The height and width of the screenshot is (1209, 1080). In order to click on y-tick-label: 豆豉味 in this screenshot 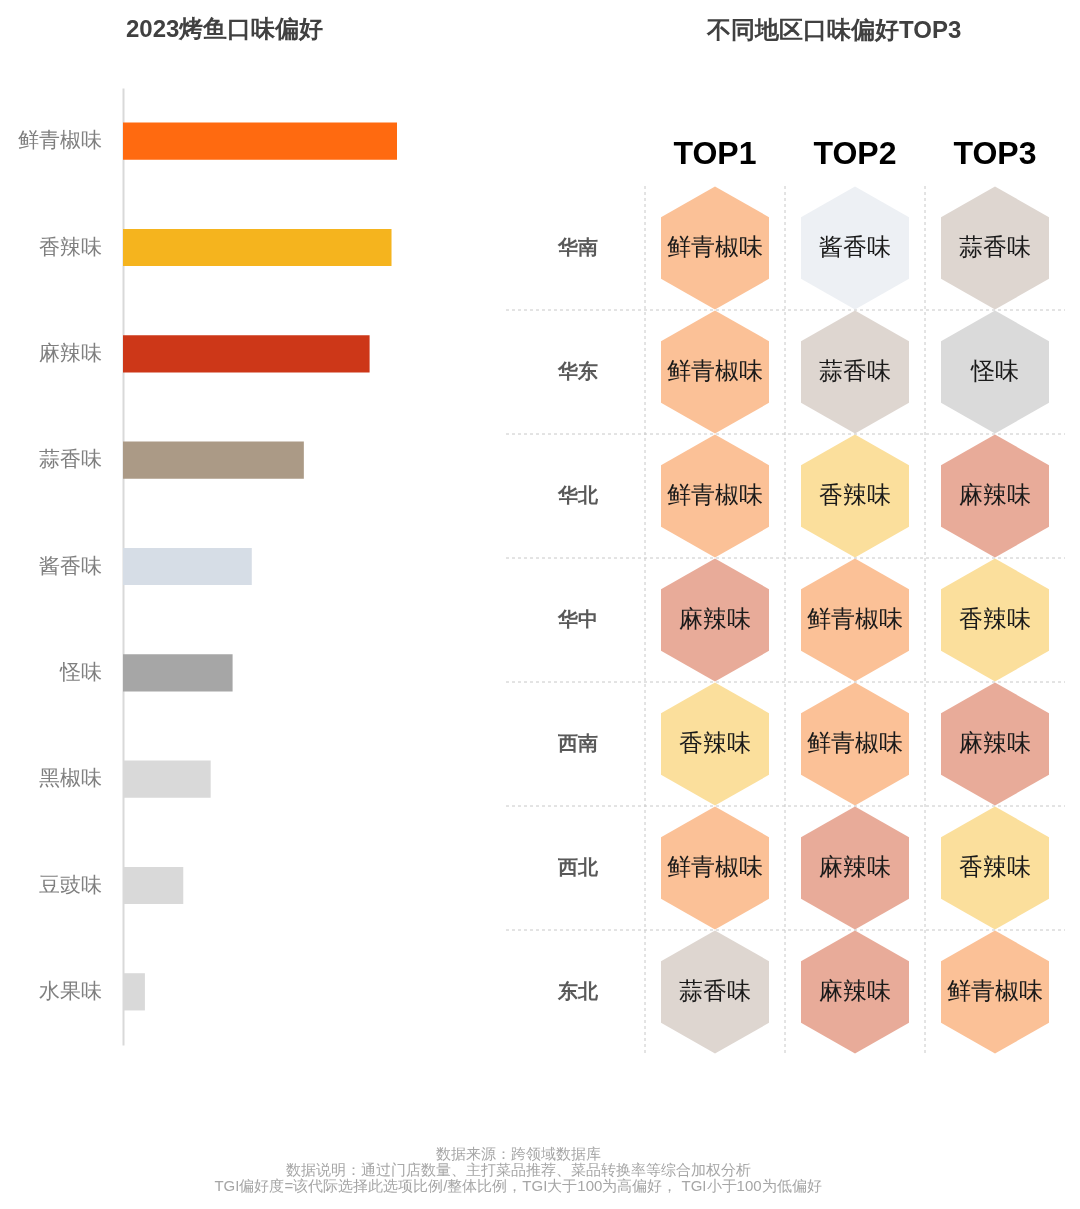, I will do `click(70, 884)`.